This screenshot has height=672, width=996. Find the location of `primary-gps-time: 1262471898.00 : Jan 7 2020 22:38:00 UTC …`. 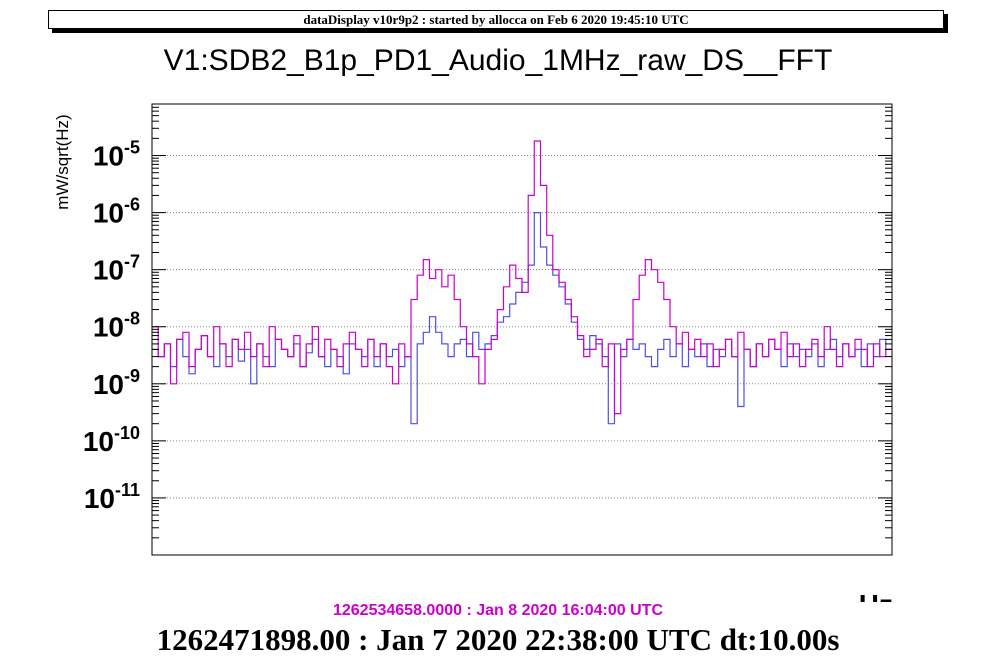

primary-gps-time: 1262471898.00 : Jan 7 2020 22:38:00 UTC … is located at coordinates (498, 639).